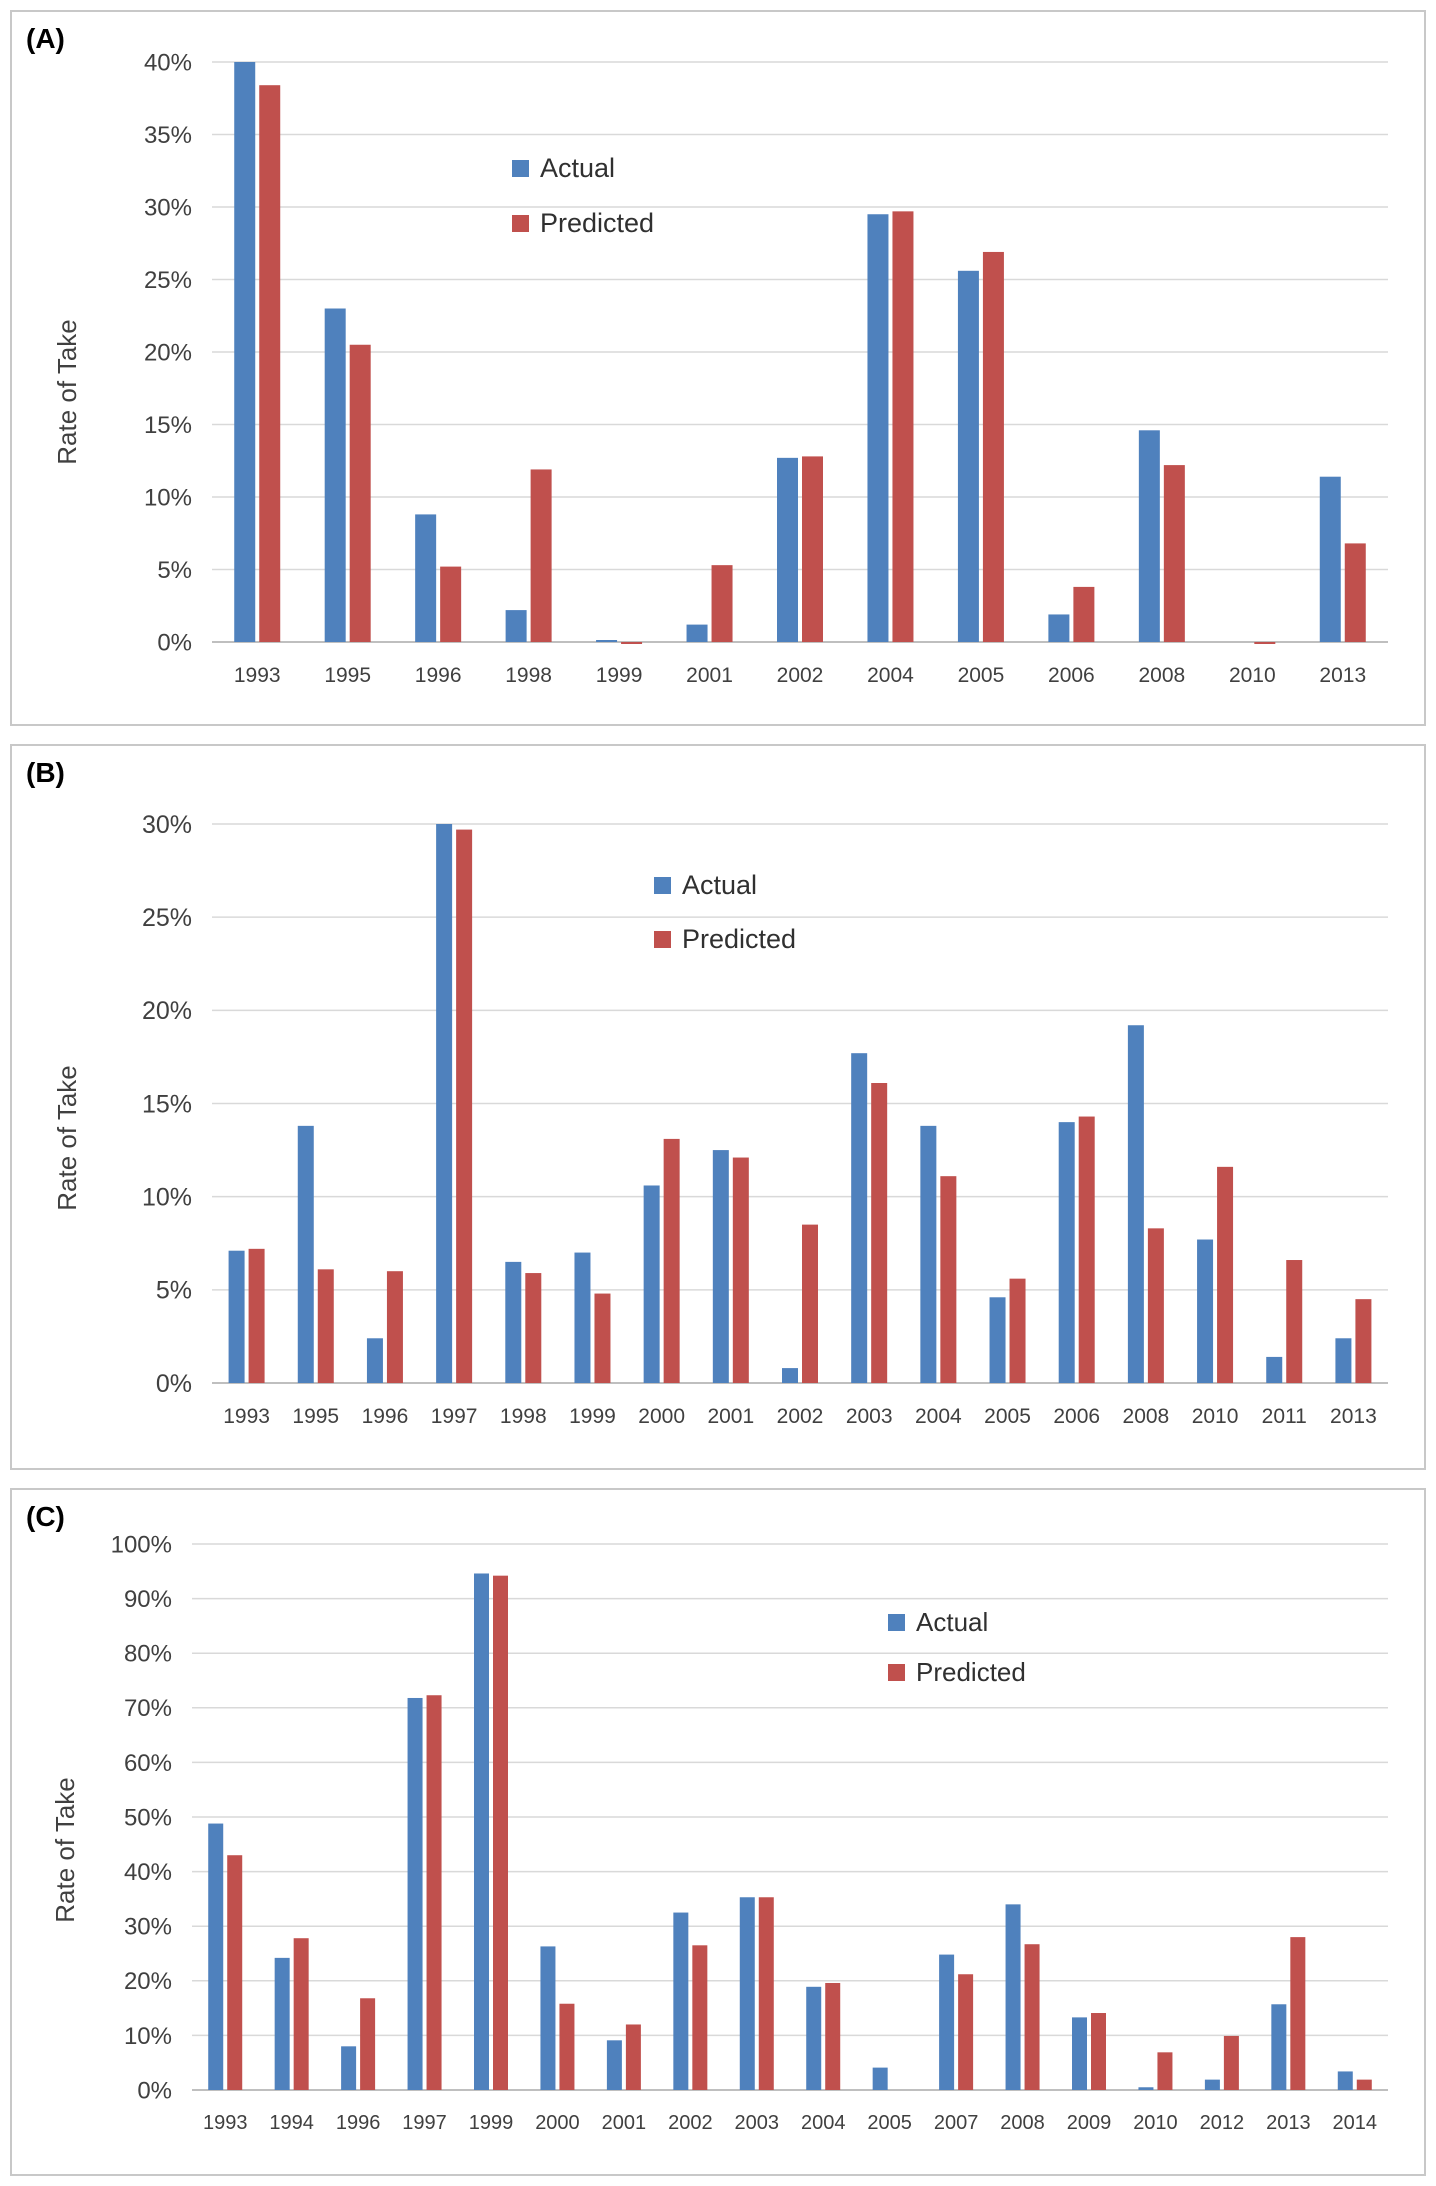  What do you see at coordinates (739, 939) in the screenshot?
I see `legend-label-predicted: Predicted` at bounding box center [739, 939].